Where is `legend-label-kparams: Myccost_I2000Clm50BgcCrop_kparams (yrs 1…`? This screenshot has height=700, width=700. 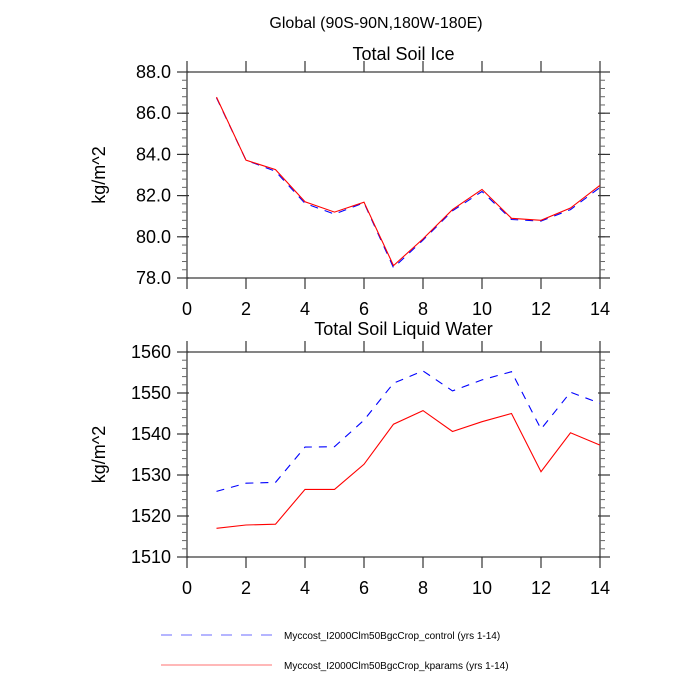 legend-label-kparams: Myccost_I2000Clm50BgcCrop_kparams (yrs 1… is located at coordinates (396, 666).